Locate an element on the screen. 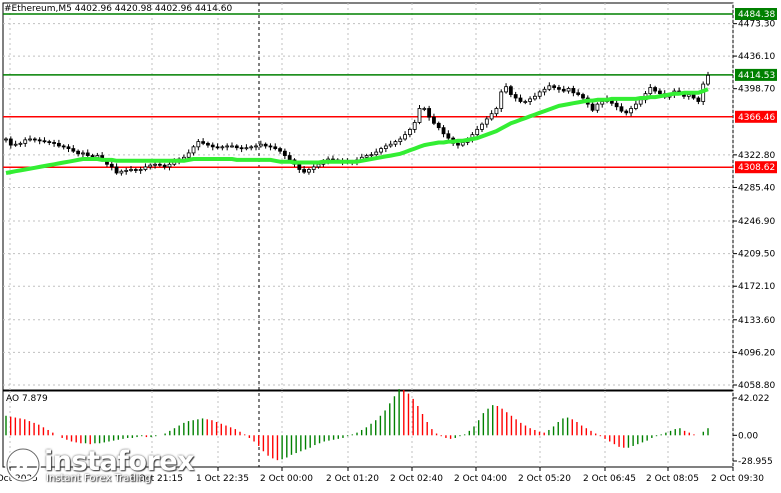  time-tick-label: 2 Oct 05:20 is located at coordinates (544, 479).